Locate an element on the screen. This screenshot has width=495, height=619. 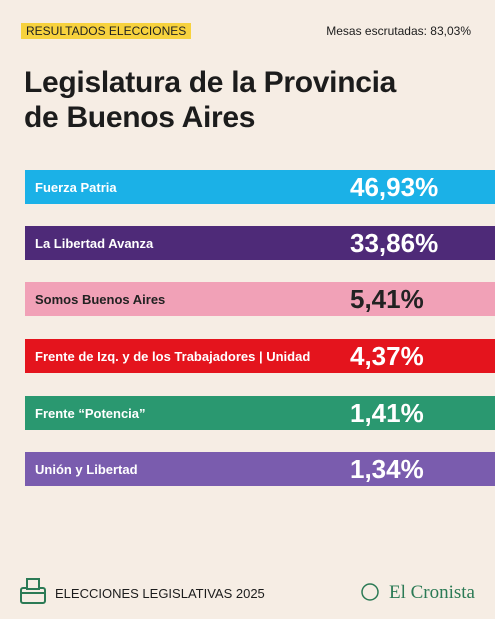
percent: 46,93% is located at coordinates (394, 187).